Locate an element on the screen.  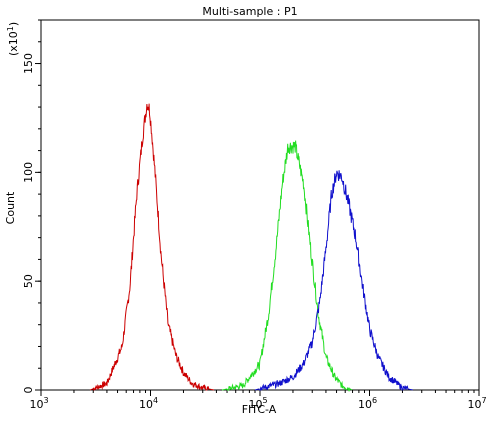
y-tick-label: 150 is located at coordinates (28, 63).